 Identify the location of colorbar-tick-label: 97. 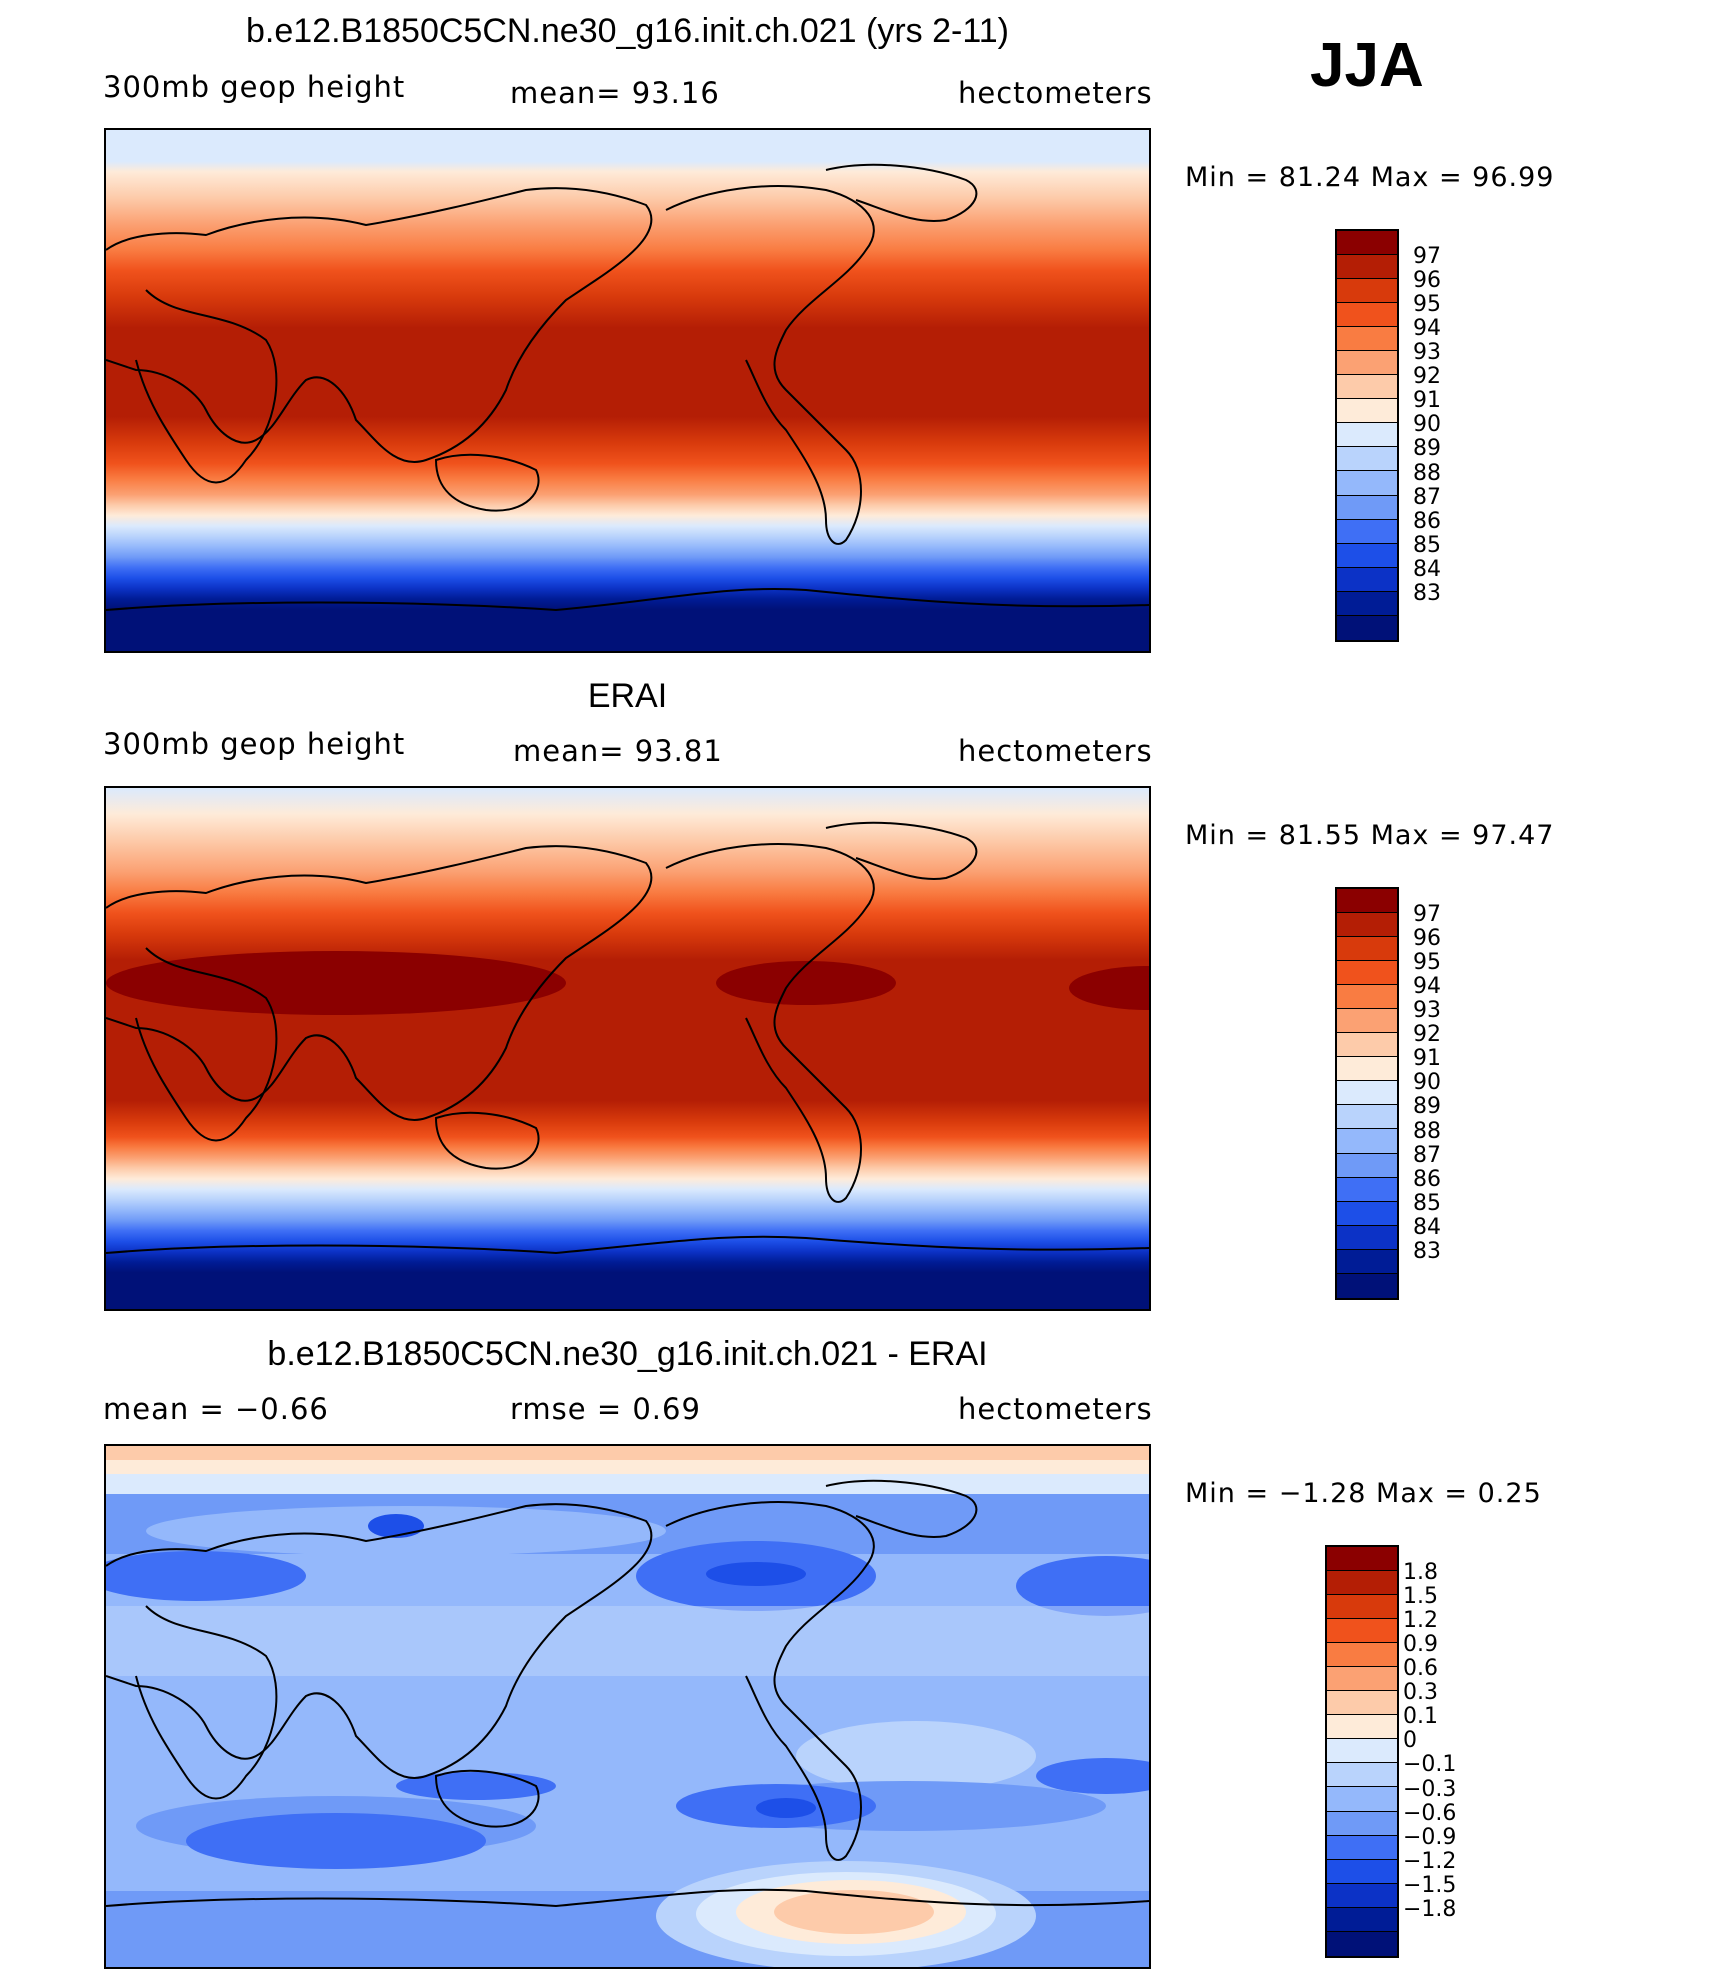
(1427, 914).